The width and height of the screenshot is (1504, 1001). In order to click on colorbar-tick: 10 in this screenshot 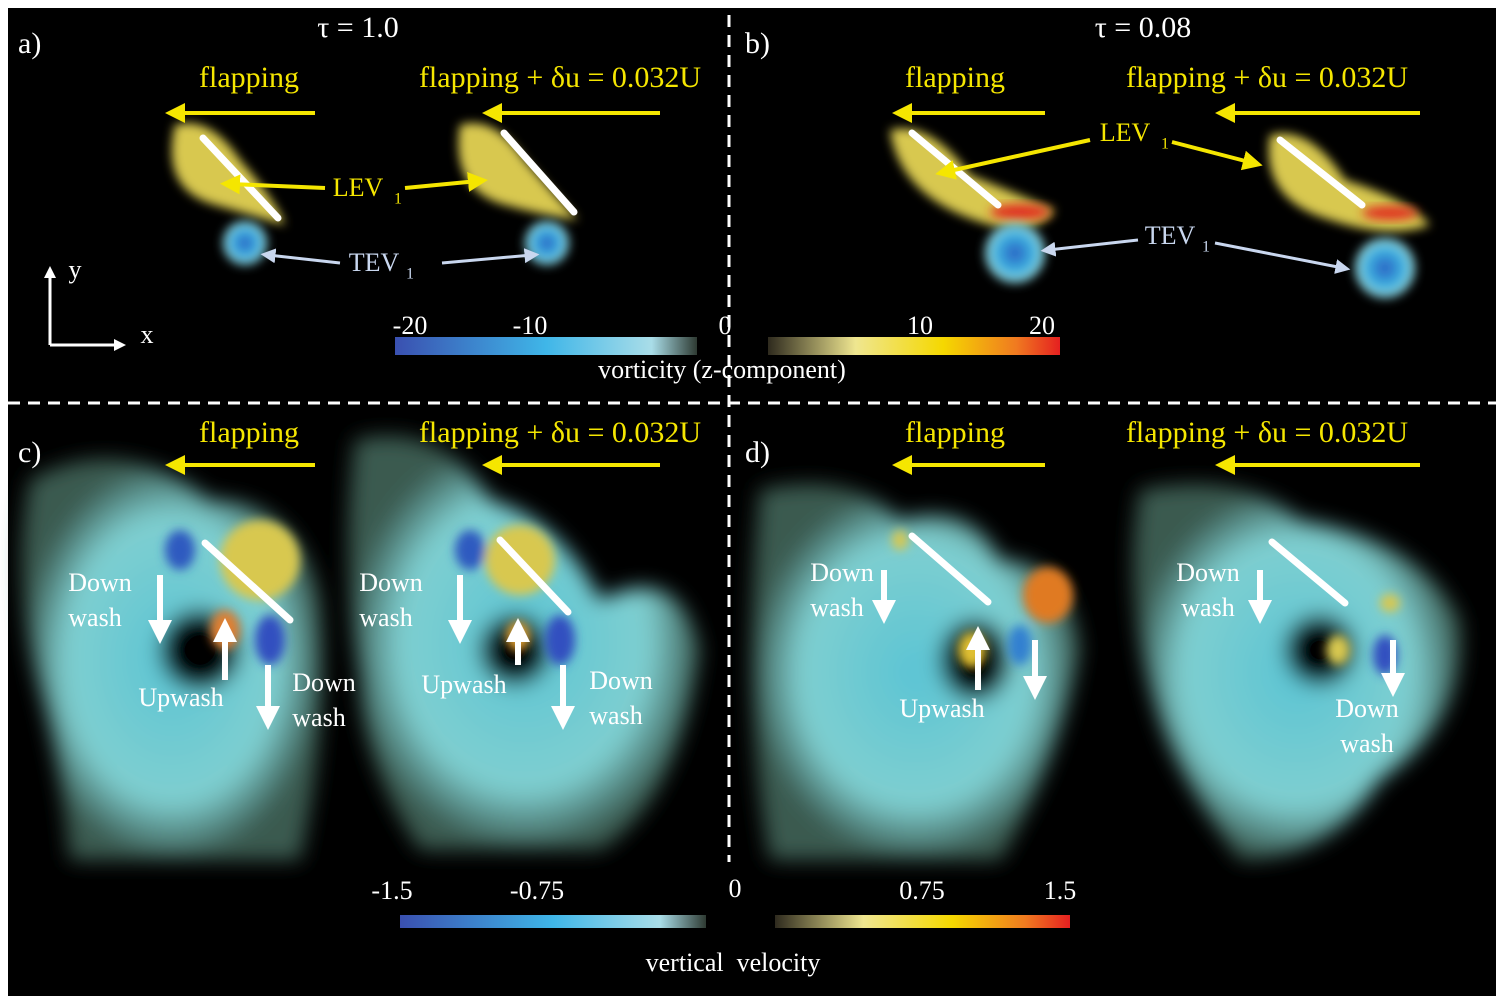, I will do `click(920, 325)`.